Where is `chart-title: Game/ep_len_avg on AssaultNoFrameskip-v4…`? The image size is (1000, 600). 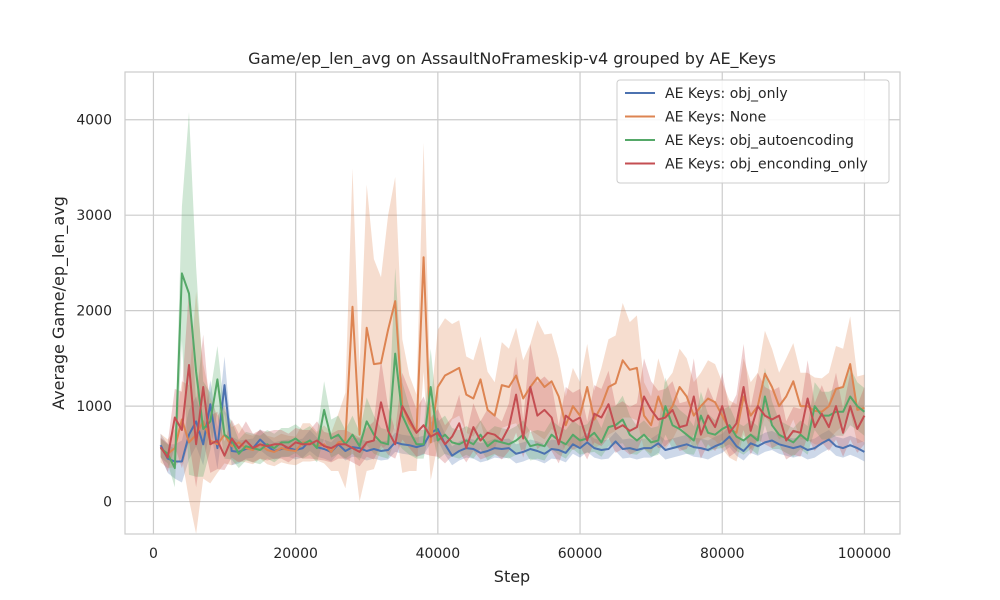
chart-title: Game/ep_len_avg on AssaultNoFrameskip-v4… is located at coordinates (512, 59).